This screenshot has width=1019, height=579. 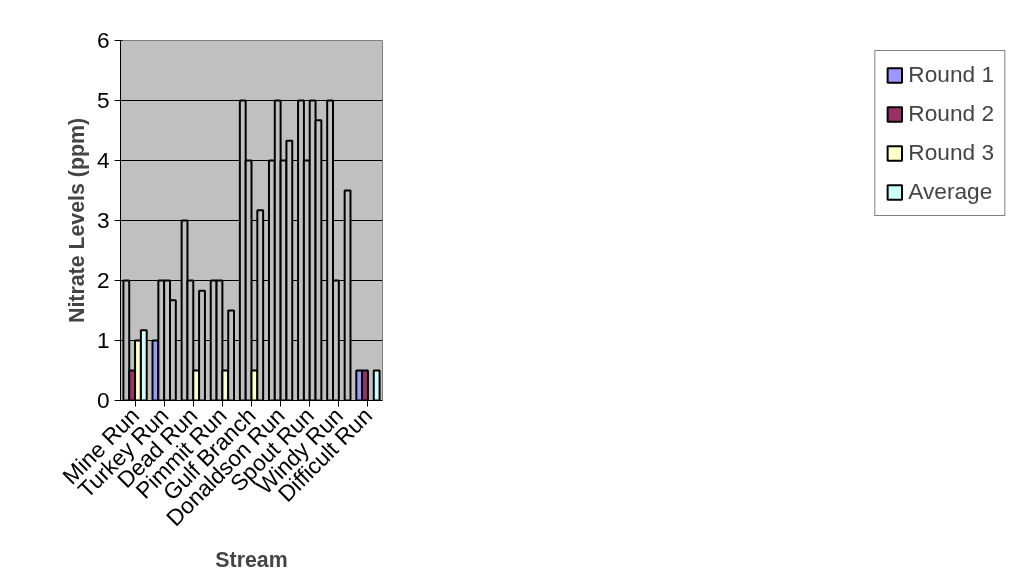 What do you see at coordinates (951, 74) in the screenshot?
I see `legend-label: Round 1` at bounding box center [951, 74].